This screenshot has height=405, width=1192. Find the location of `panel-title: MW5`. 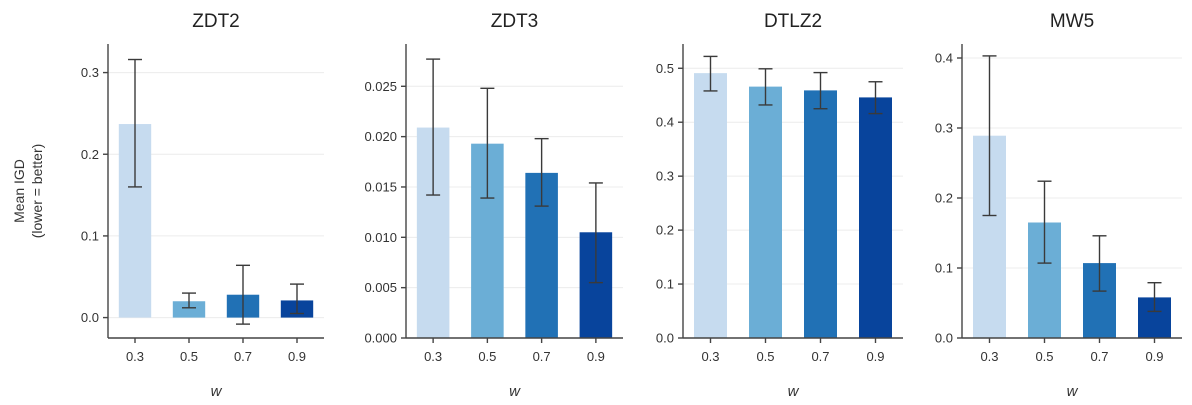

panel-title: MW5 is located at coordinates (1072, 21).